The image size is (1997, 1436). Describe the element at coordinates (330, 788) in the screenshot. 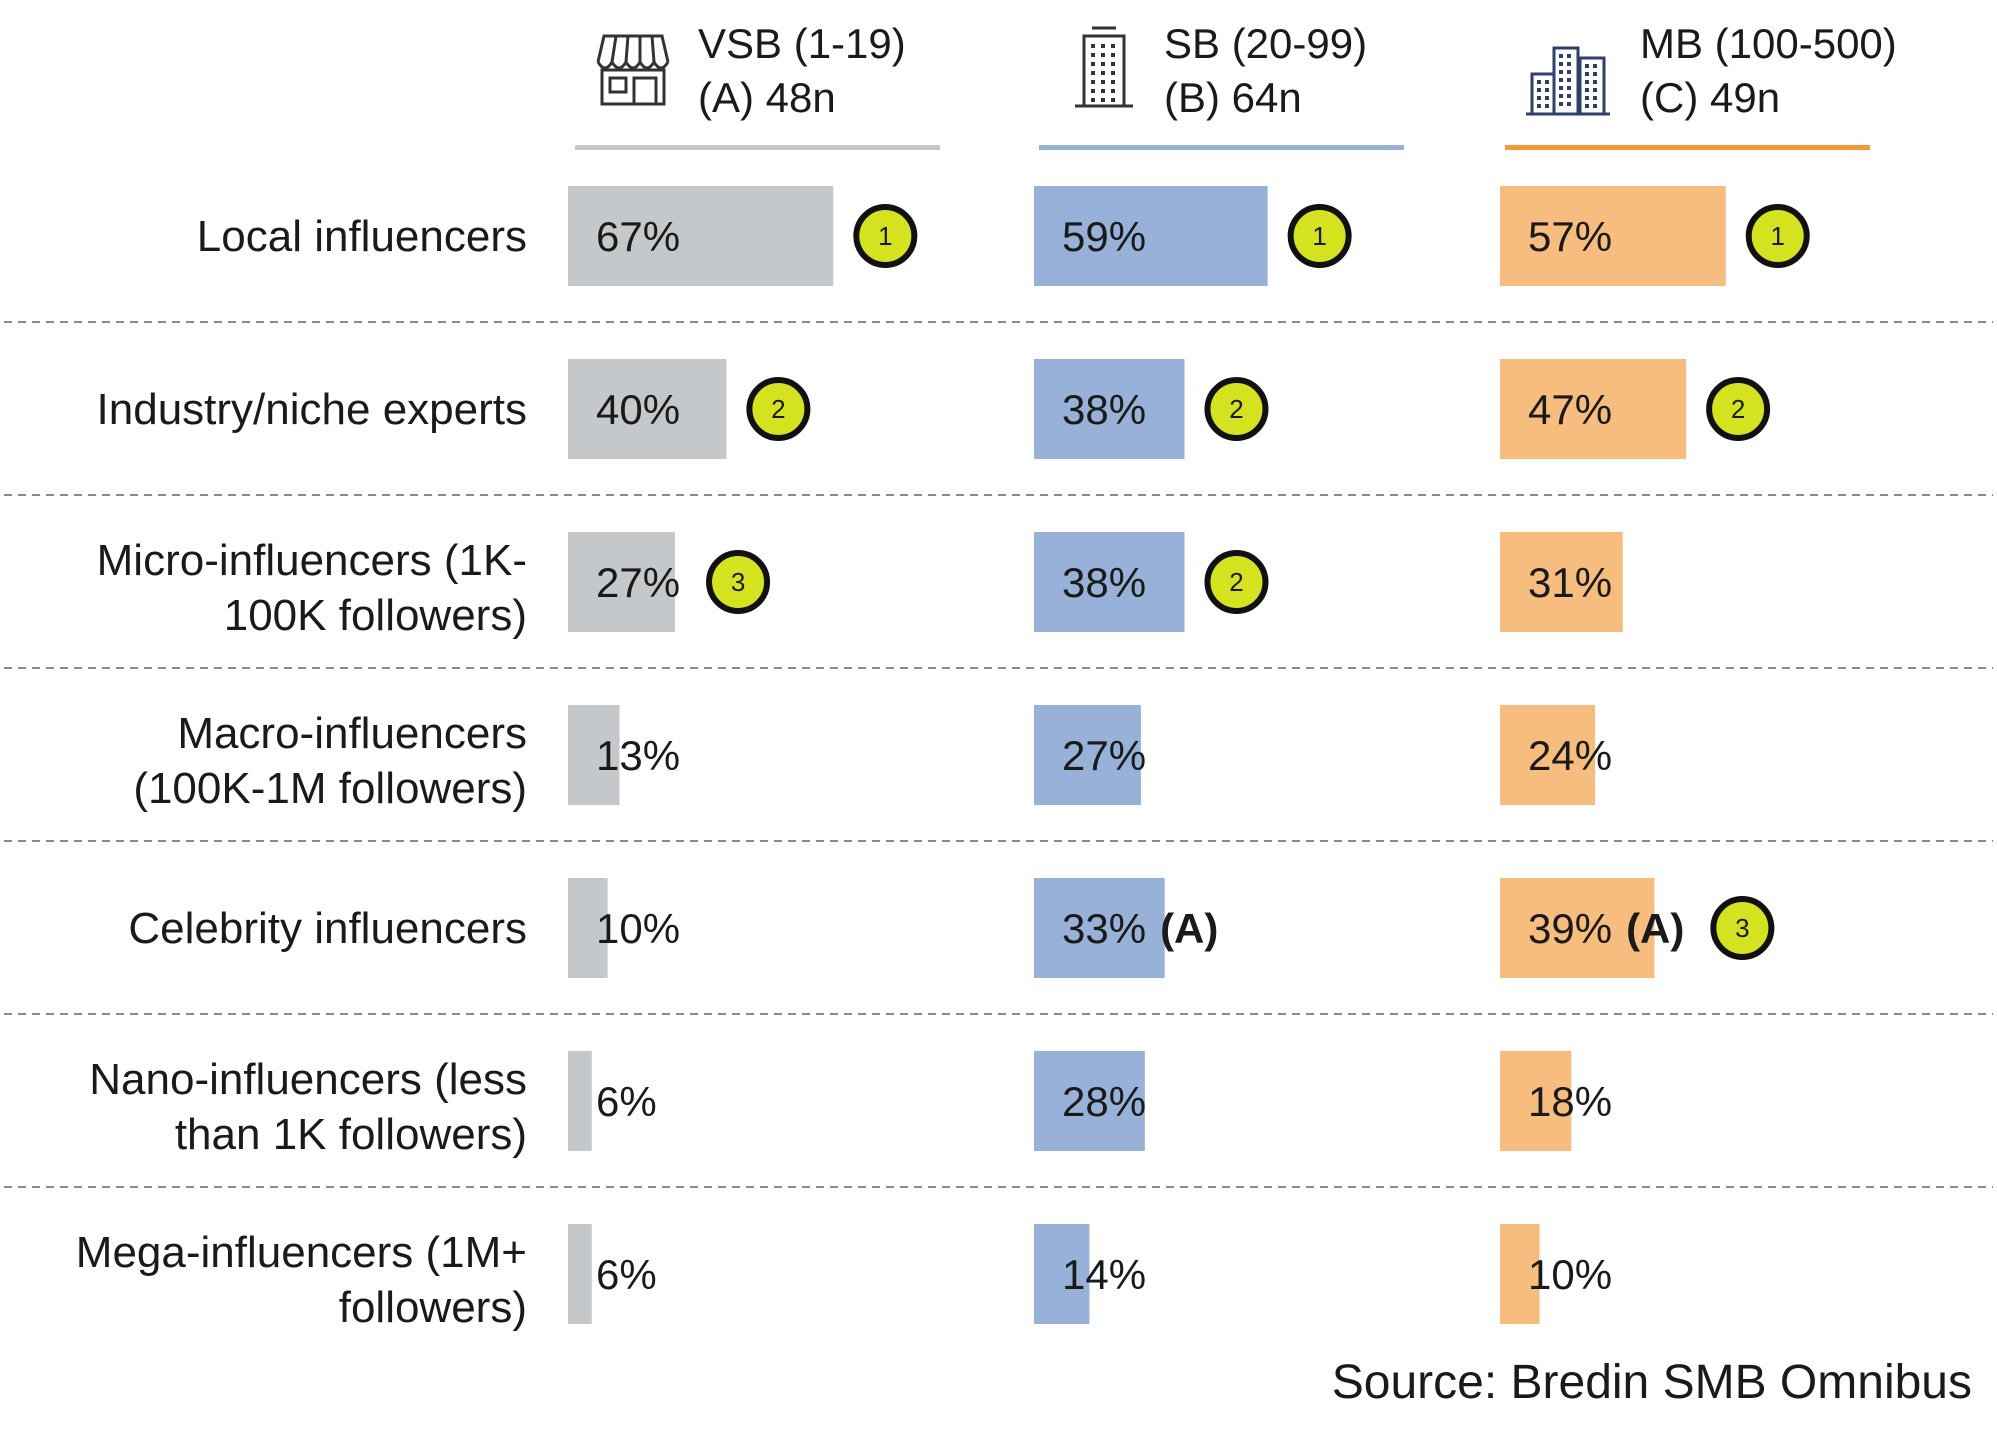

I see `category-label: (100K-1M followers)` at that location.